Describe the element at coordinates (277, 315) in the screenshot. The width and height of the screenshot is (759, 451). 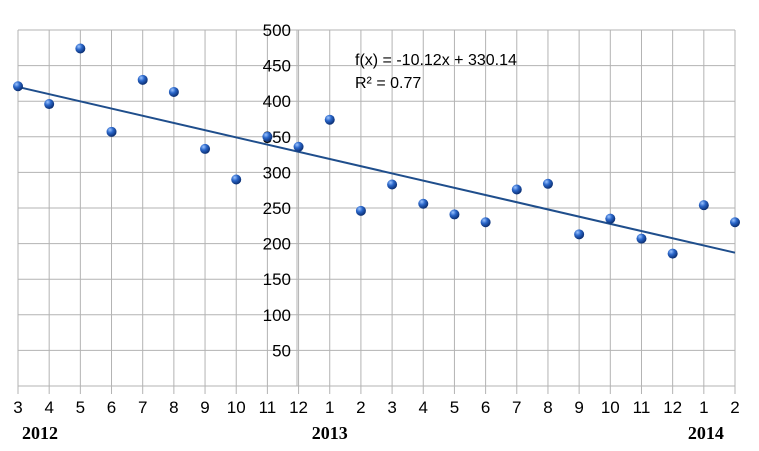
I see `y-tick-label: 100` at that location.